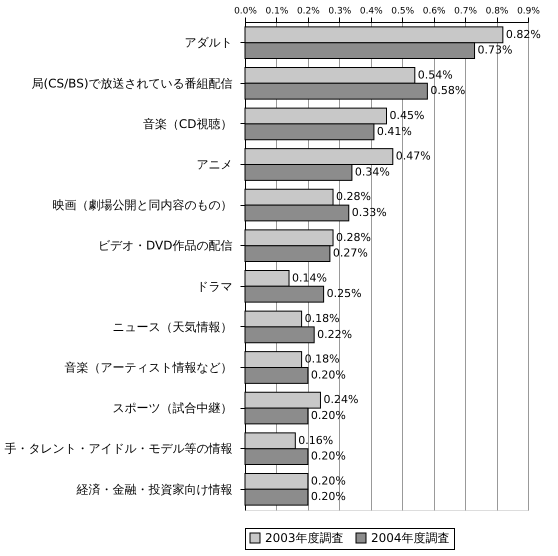  I want to click on data-label: 0.14%, so click(309, 277).